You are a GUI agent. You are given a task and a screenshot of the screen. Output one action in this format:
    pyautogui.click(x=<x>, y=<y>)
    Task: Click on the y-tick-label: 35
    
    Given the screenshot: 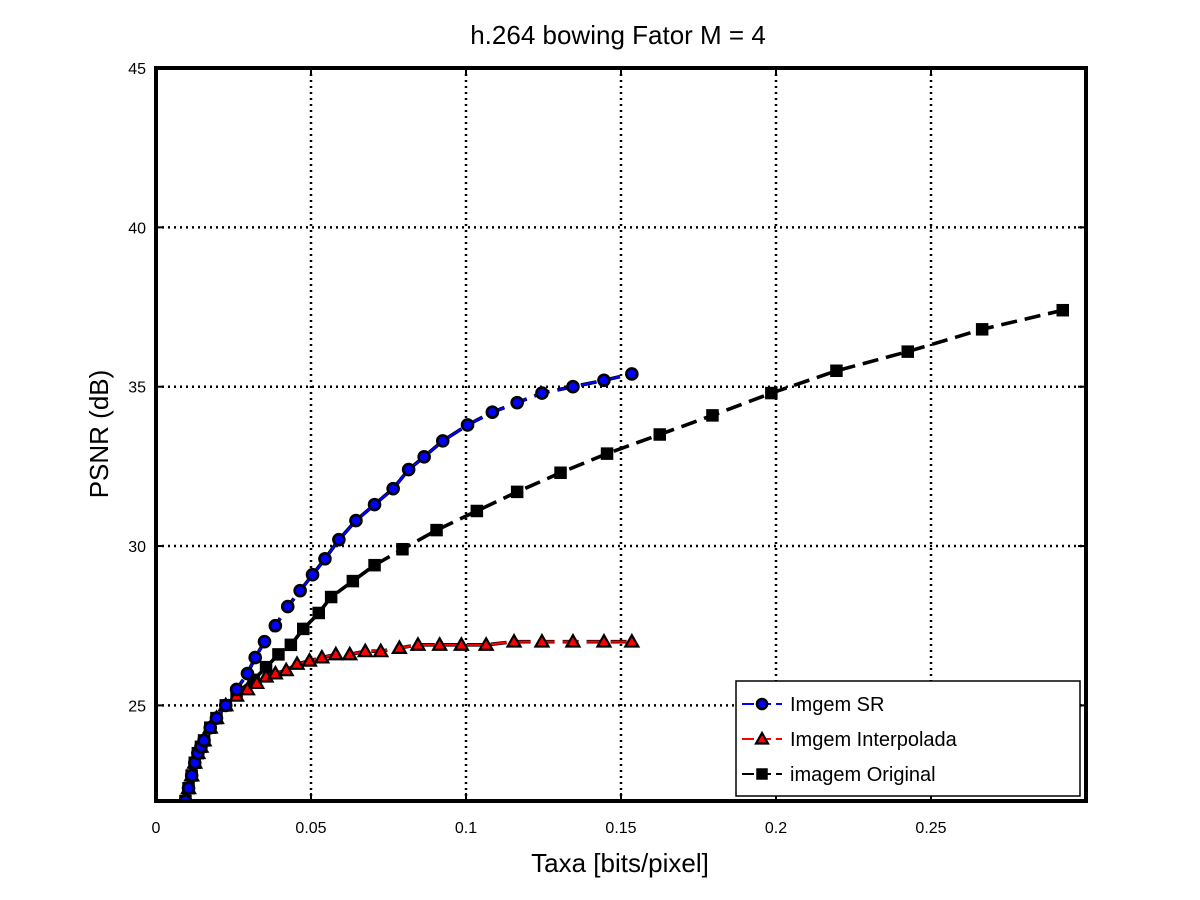 What is the action you would take?
    pyautogui.click(x=137, y=388)
    